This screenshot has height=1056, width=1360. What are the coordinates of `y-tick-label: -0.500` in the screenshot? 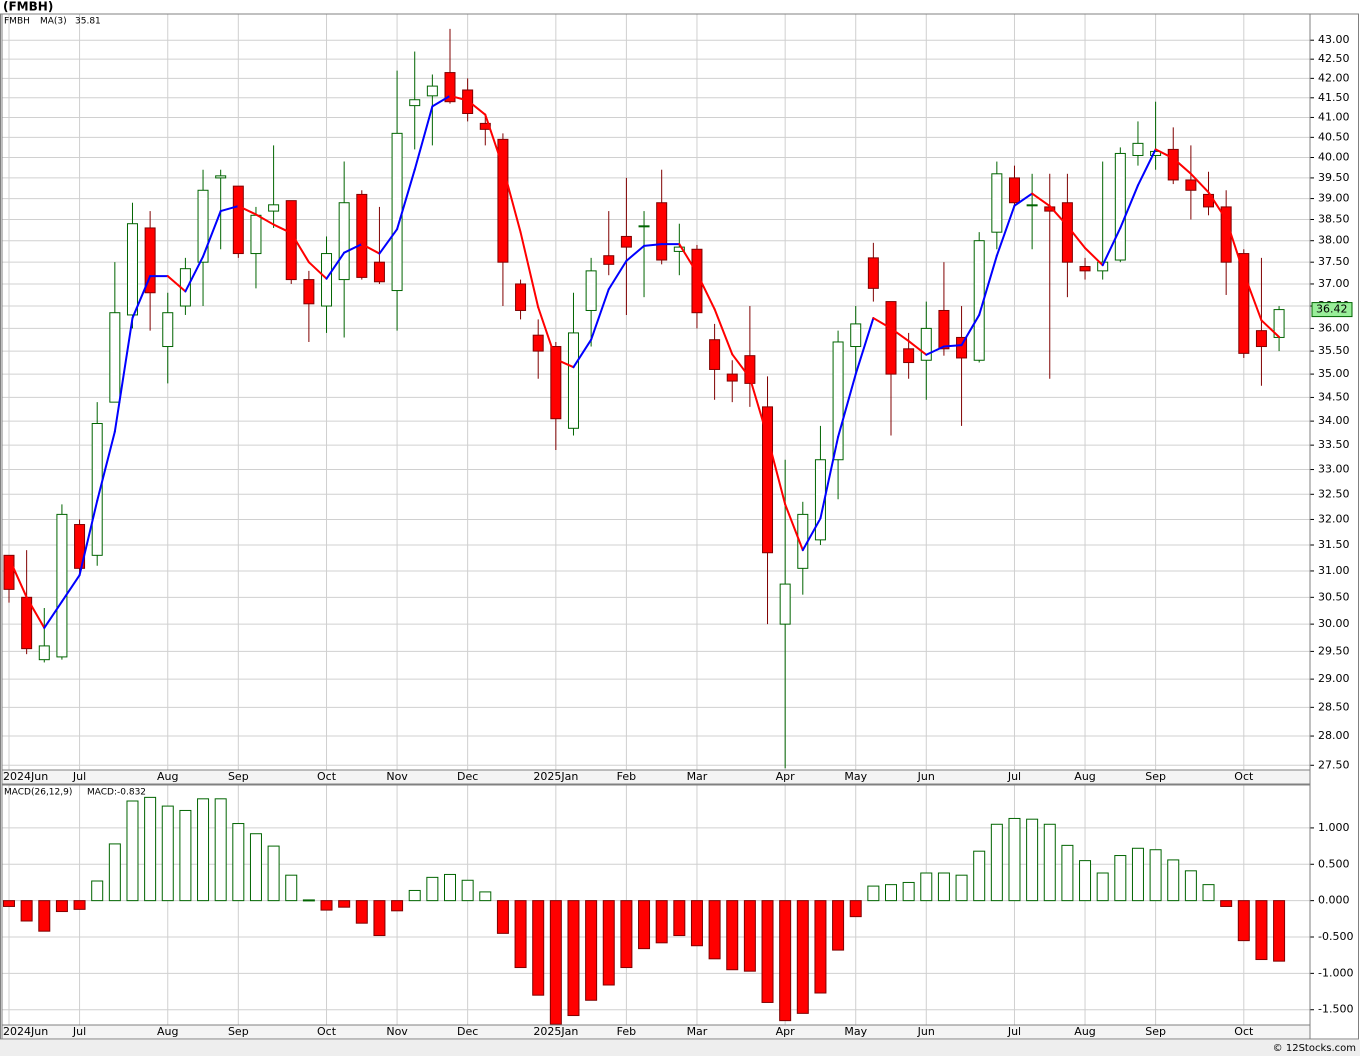 It's located at (1335, 936).